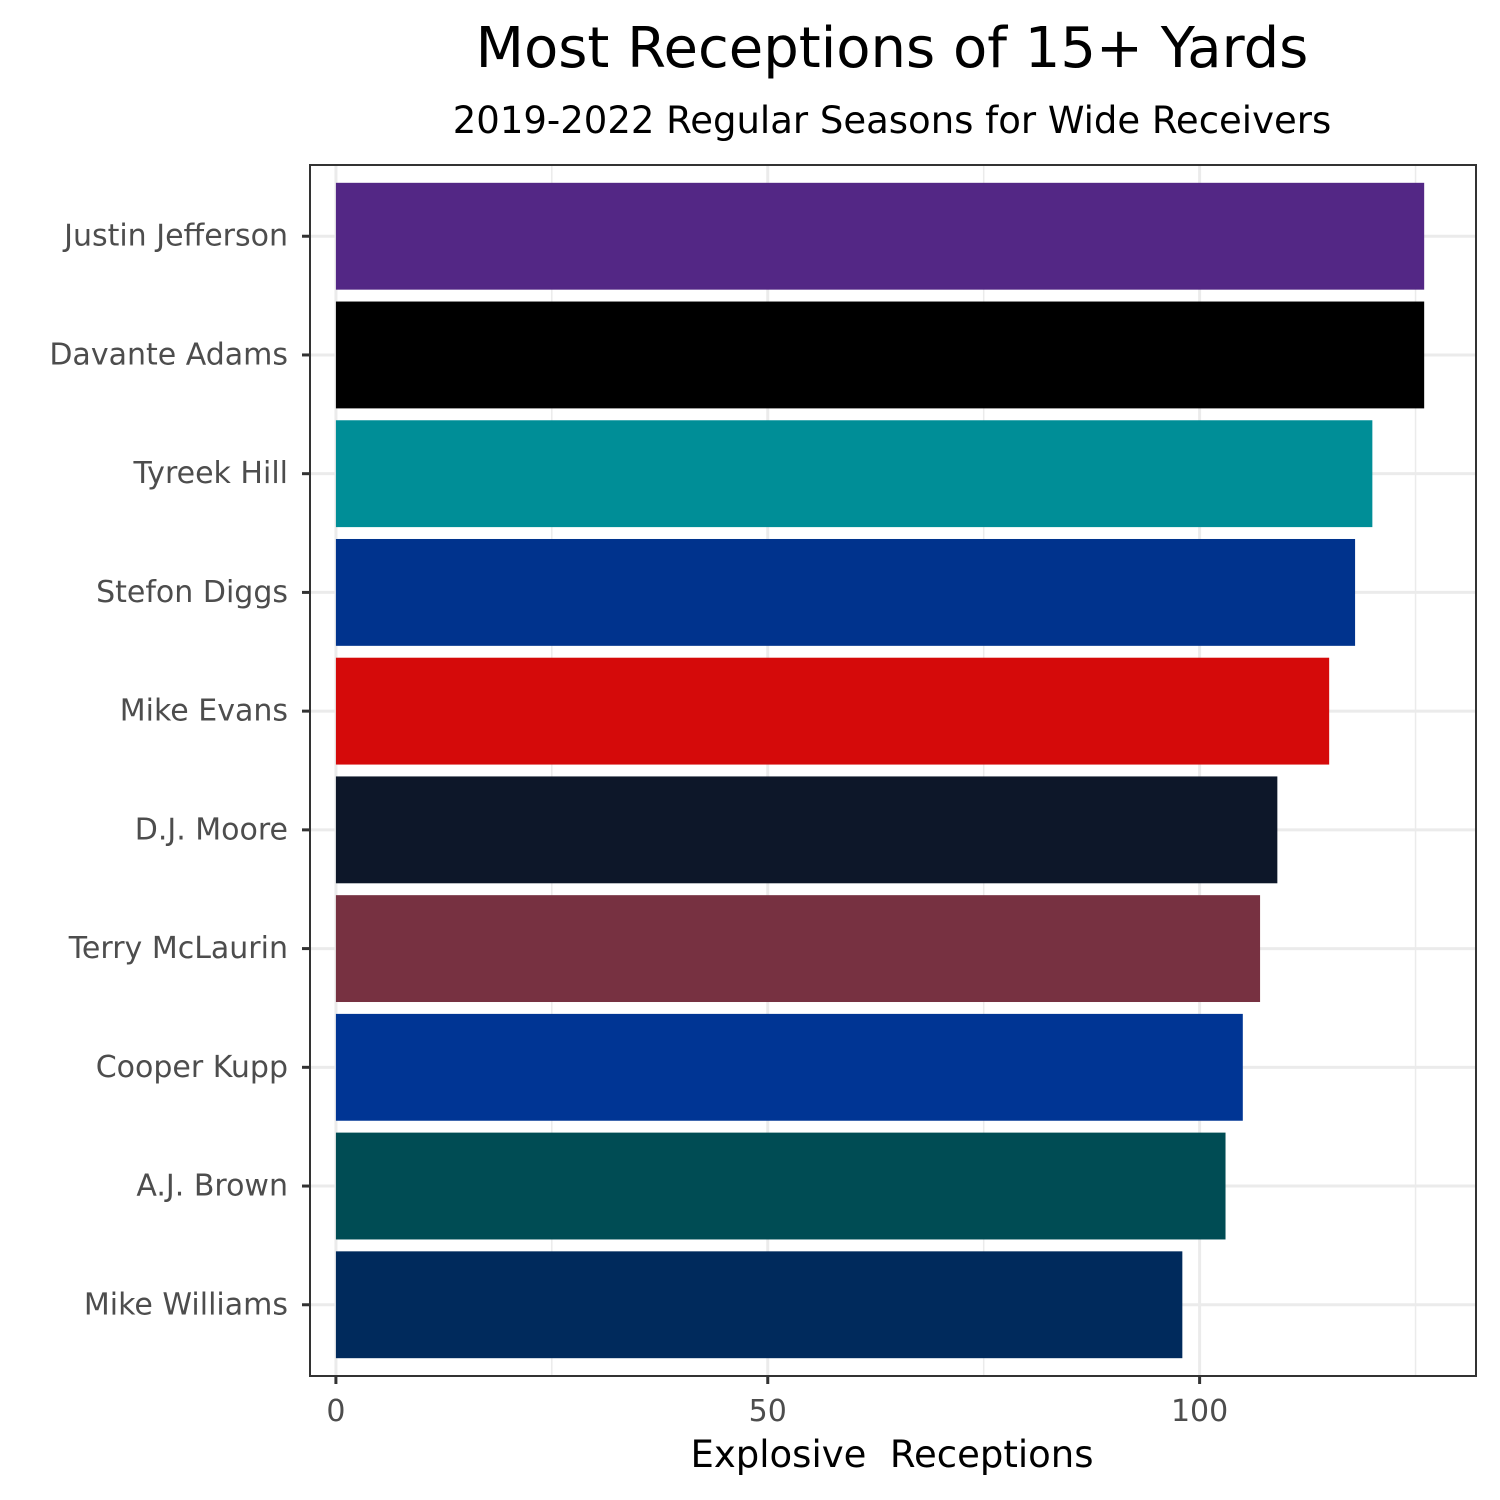 Image resolution: width=1500 pixels, height=1500 pixels. Describe the element at coordinates (832, 711) in the screenshot. I see `bar-mike-evans` at that location.